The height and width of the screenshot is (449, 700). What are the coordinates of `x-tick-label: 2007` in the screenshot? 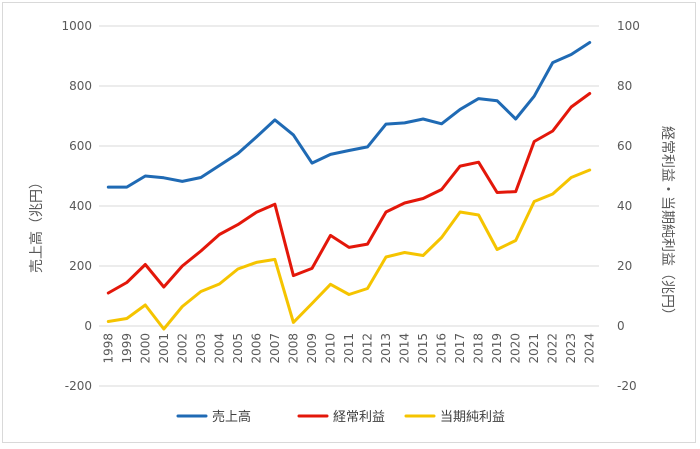 It's located at (275, 348).